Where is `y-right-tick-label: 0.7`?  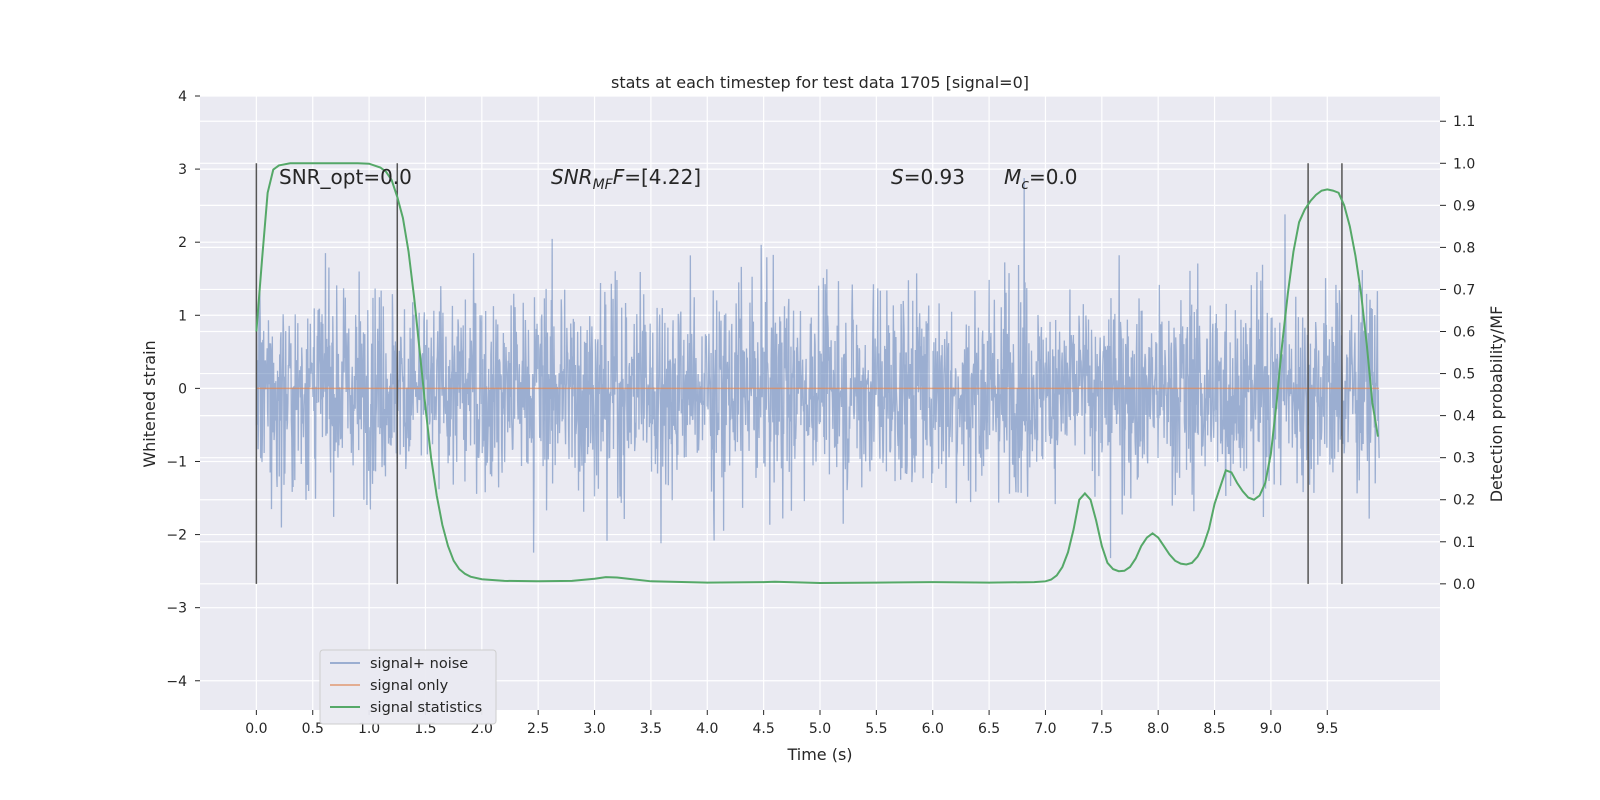 y-right-tick-label: 0.7 is located at coordinates (1464, 290).